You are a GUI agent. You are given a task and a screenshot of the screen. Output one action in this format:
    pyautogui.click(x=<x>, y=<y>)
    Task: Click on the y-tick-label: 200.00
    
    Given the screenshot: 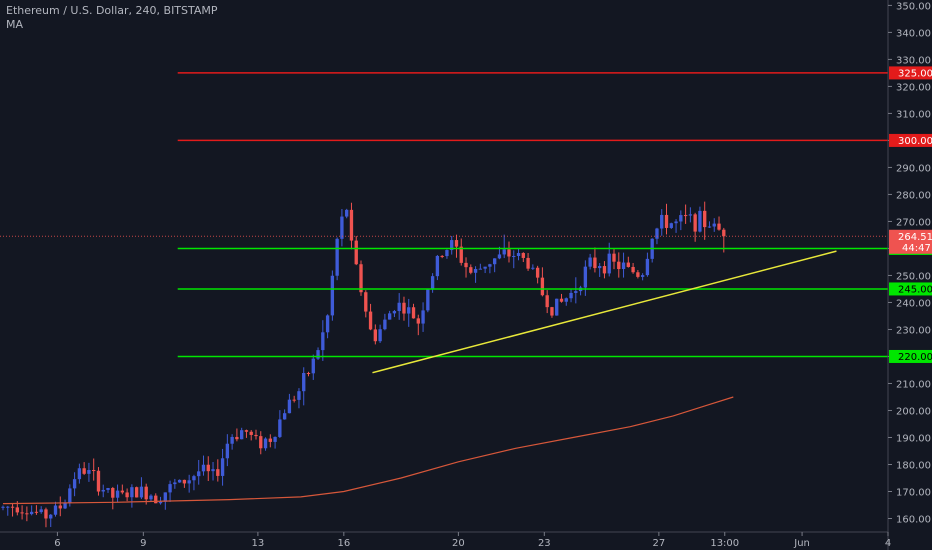 What is the action you would take?
    pyautogui.click(x=913, y=411)
    